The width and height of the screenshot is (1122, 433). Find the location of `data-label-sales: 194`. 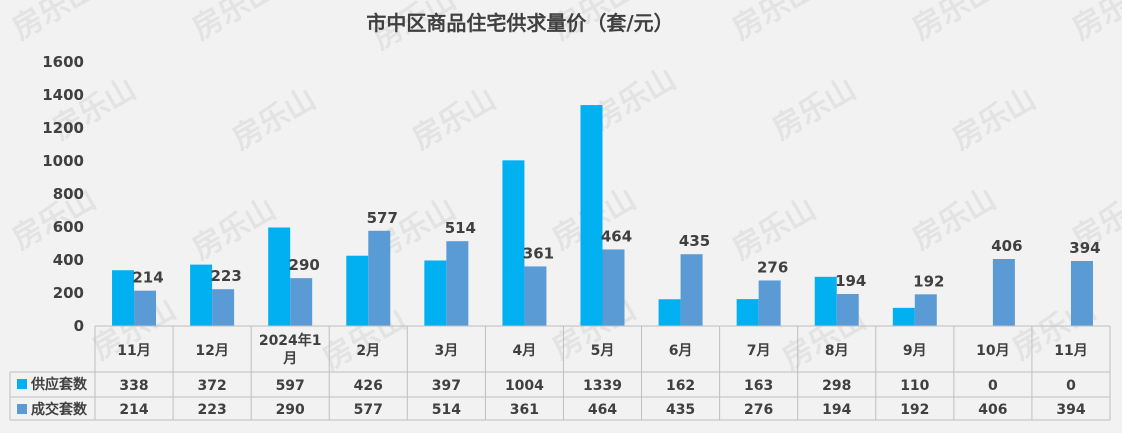

data-label-sales: 194 is located at coordinates (850, 281).